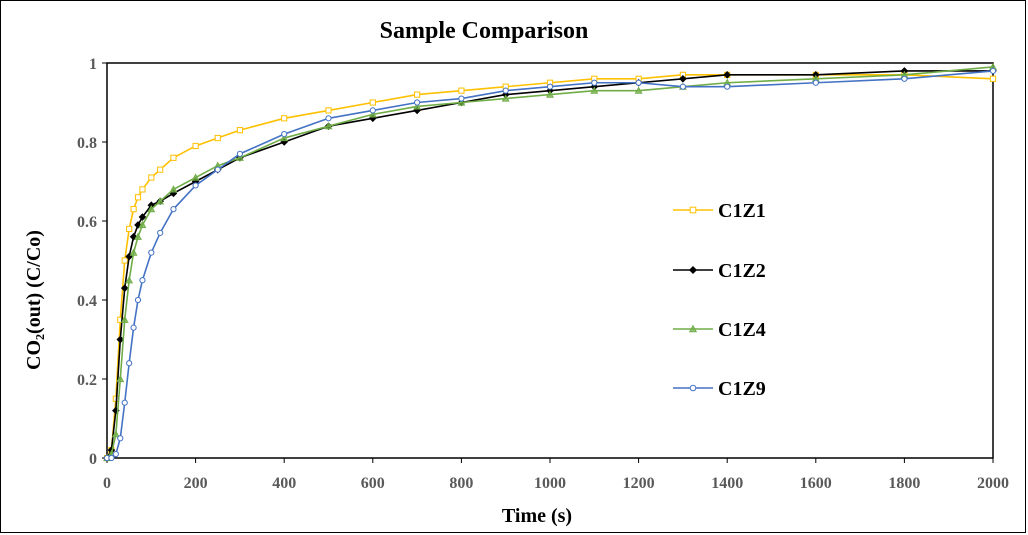 Image resolution: width=1028 pixels, height=535 pixels. I want to click on legend-item: C1Z9, so click(719, 389).